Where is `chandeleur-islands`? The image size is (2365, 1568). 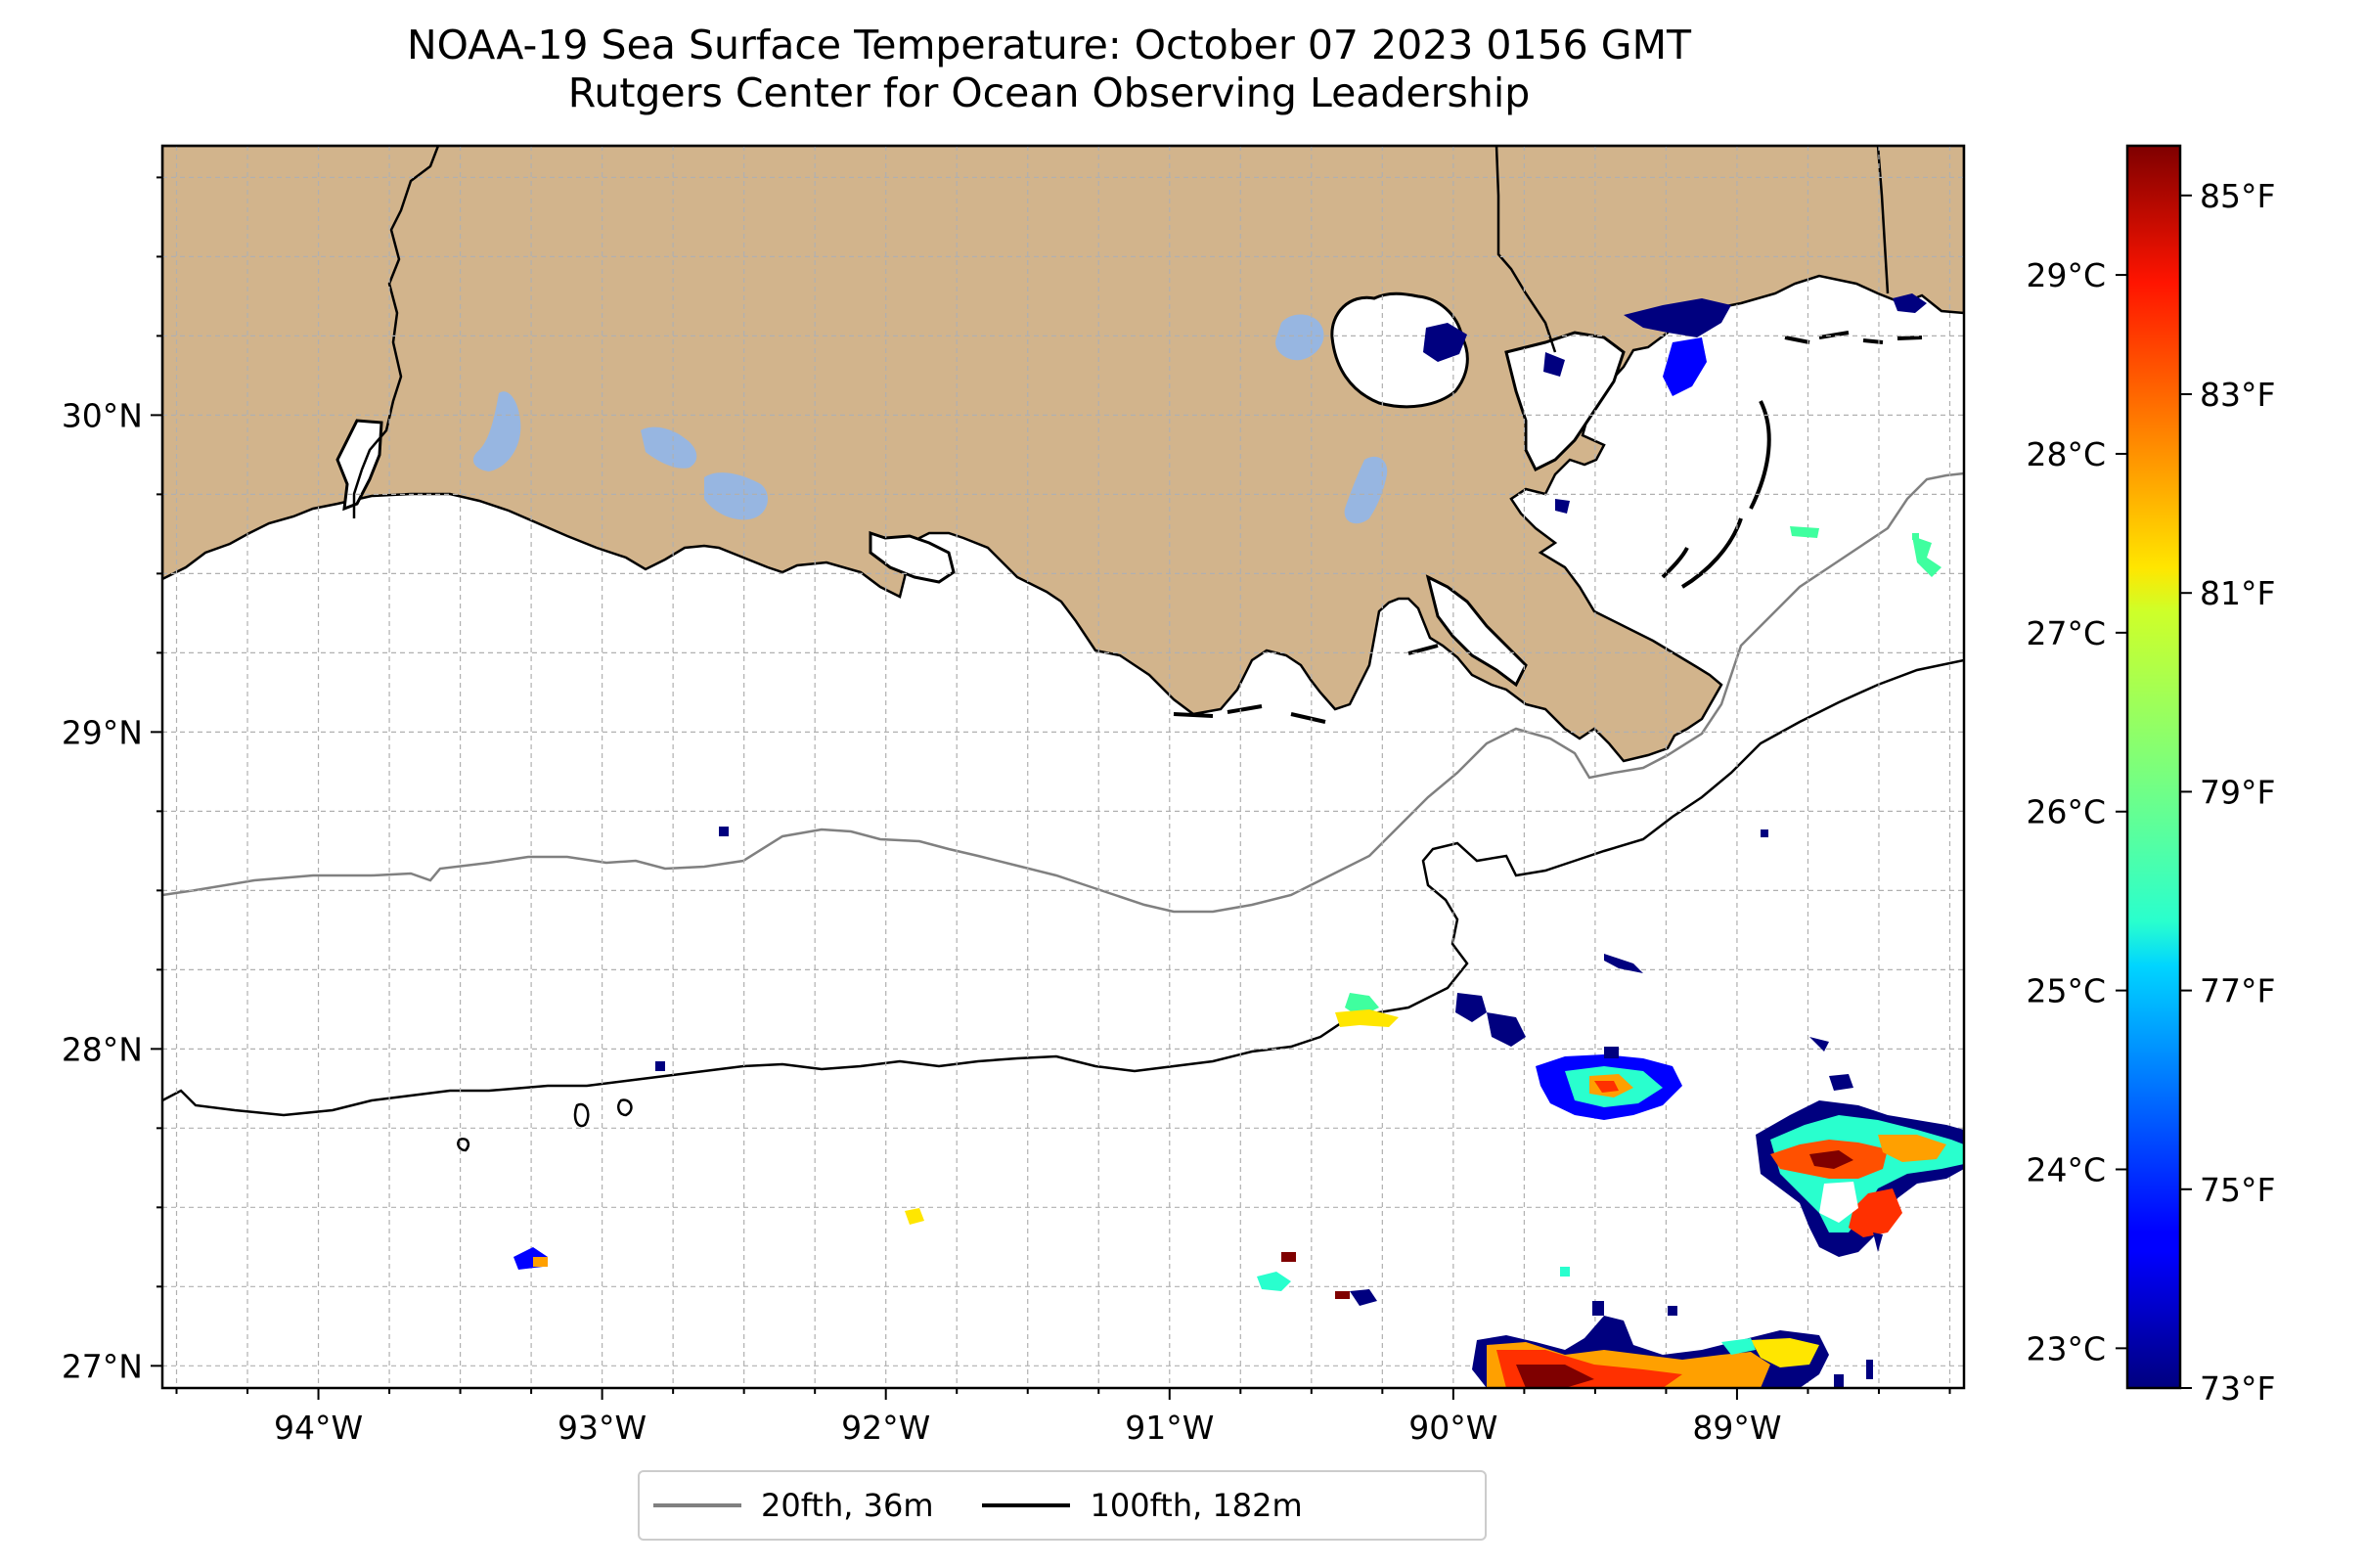
chandeleur-islands is located at coordinates (1716, 494).